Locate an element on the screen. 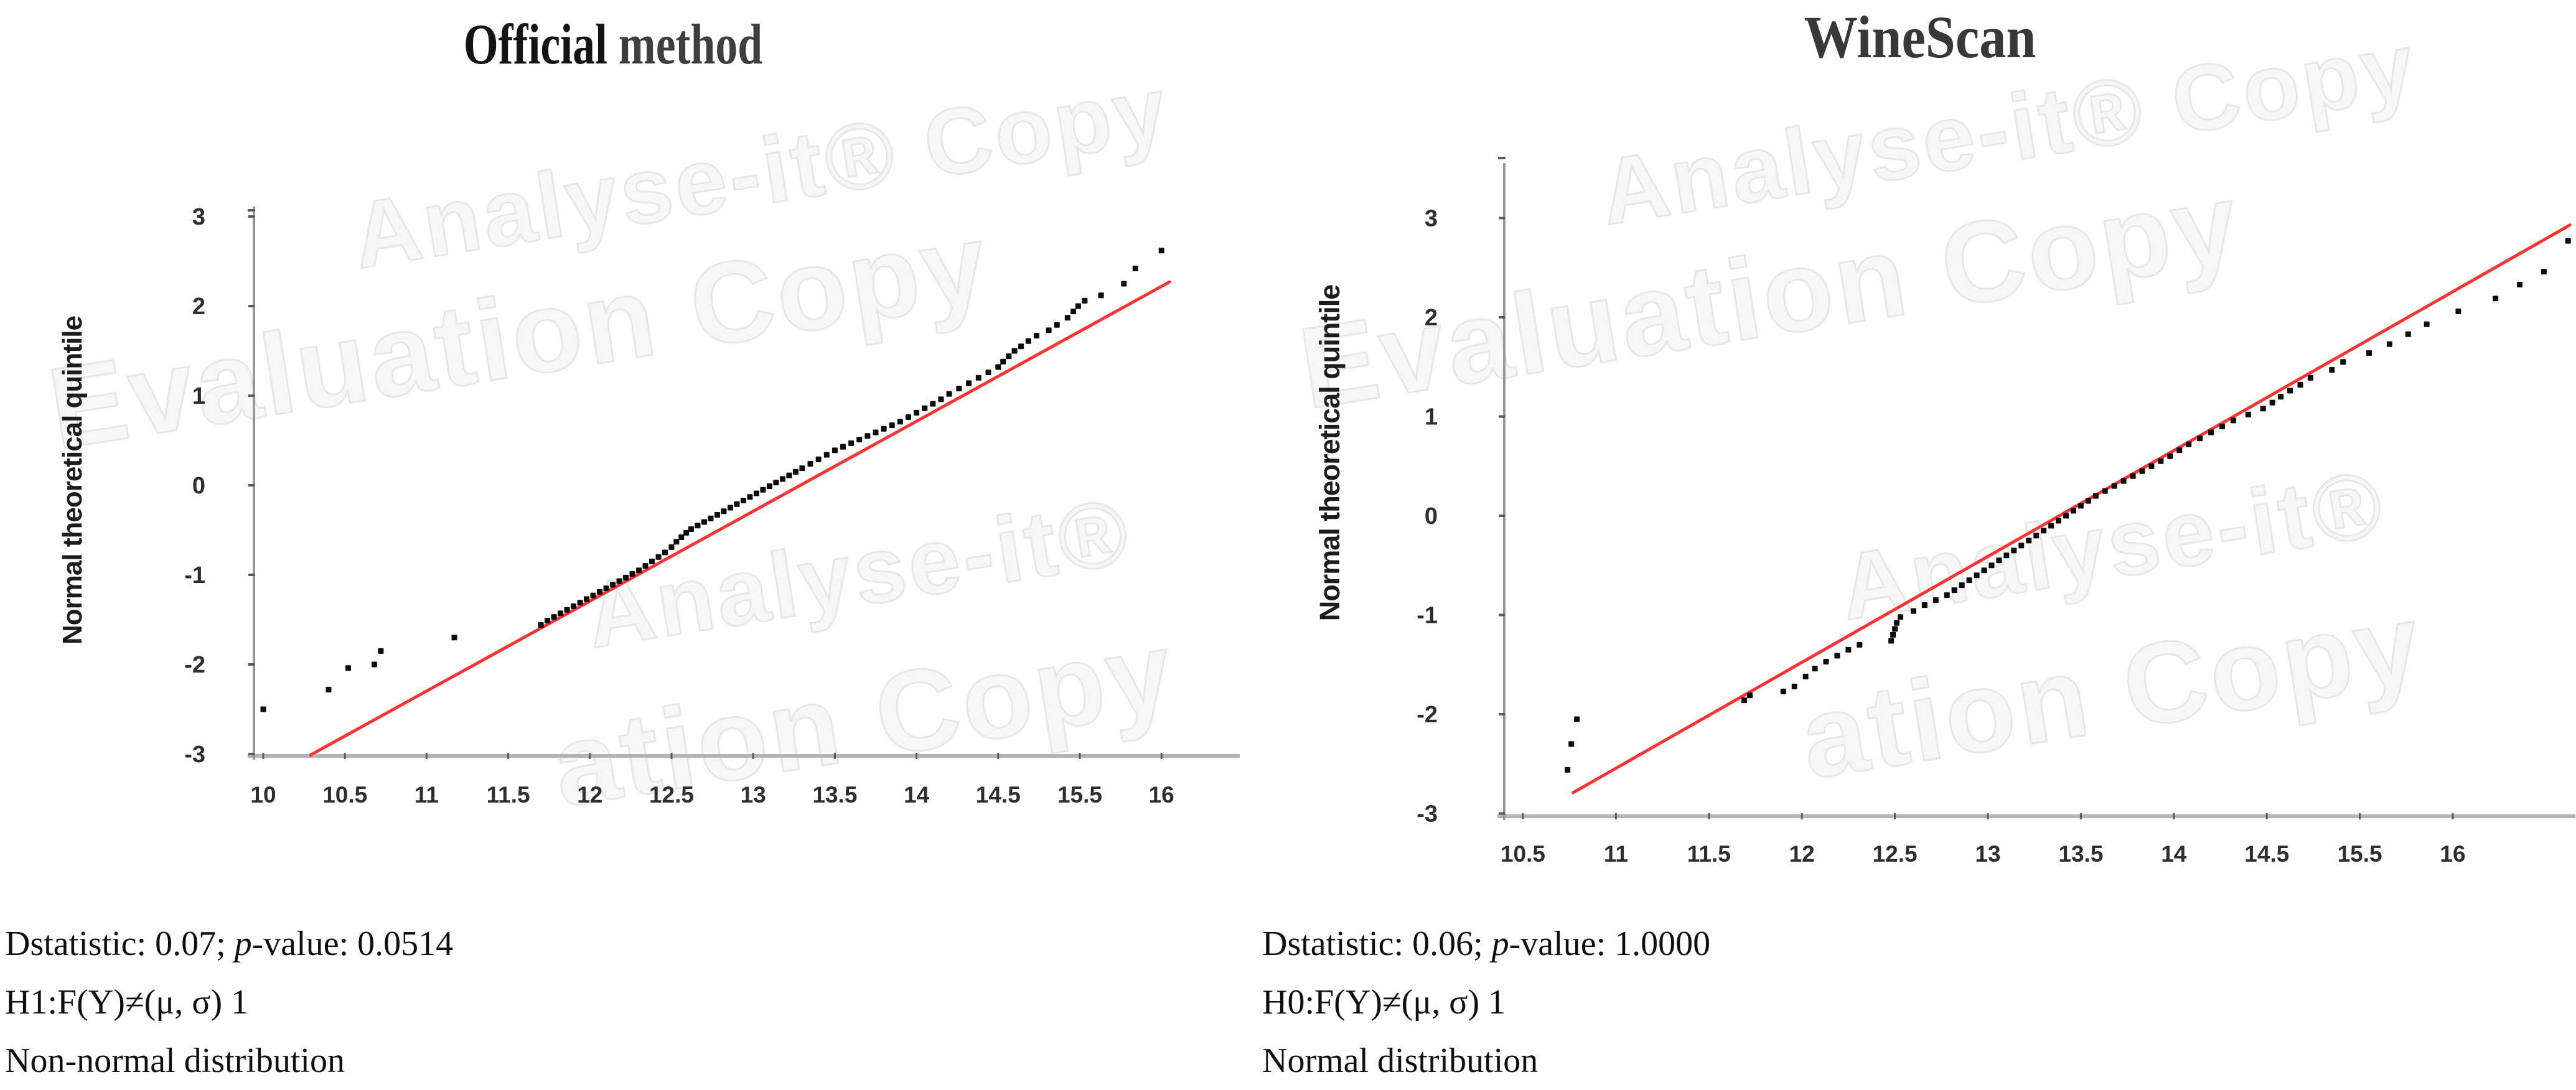  y-tick-label: 0 is located at coordinates (198, 486).